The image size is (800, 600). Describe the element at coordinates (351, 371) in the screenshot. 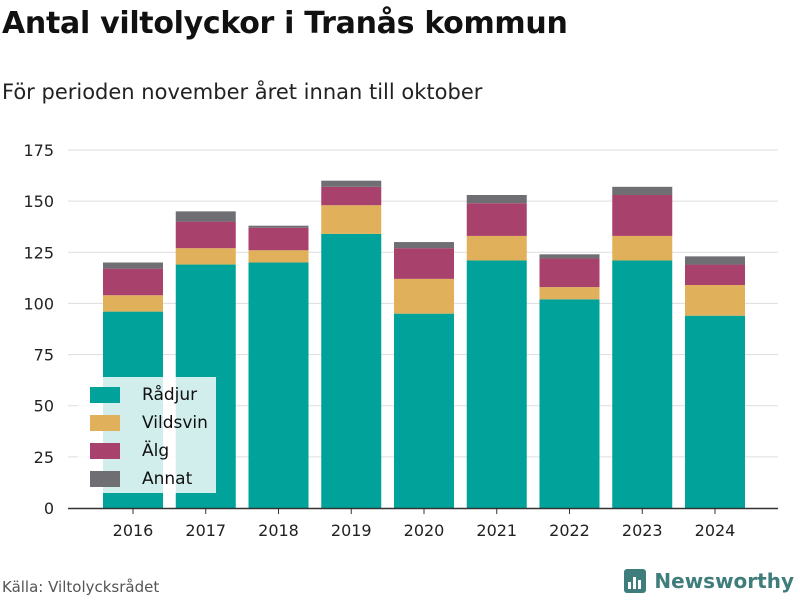

I see `bar-segment-0-2019` at that location.